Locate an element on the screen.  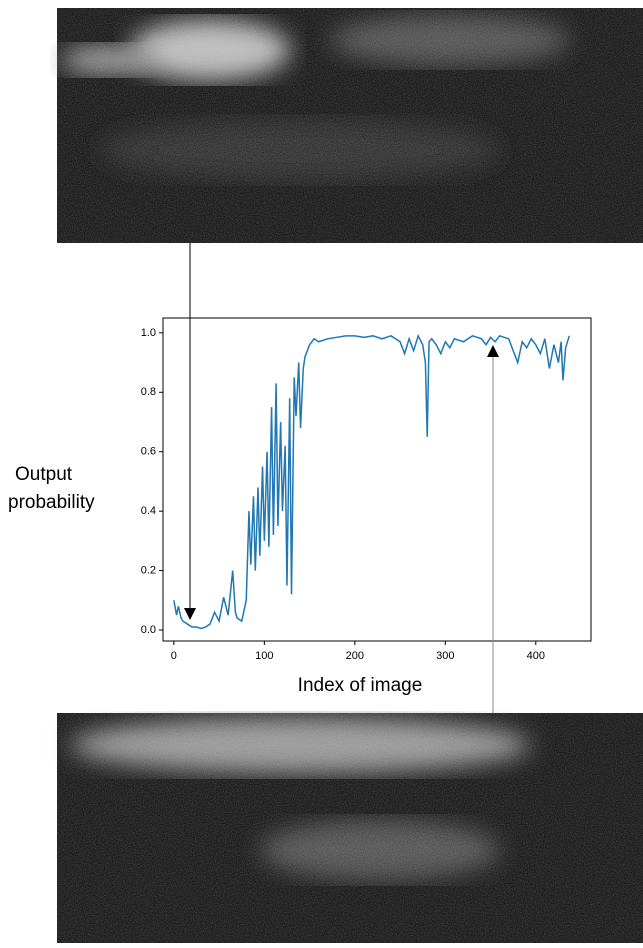
y-tick-label: 1.0 is located at coordinates (148, 333).